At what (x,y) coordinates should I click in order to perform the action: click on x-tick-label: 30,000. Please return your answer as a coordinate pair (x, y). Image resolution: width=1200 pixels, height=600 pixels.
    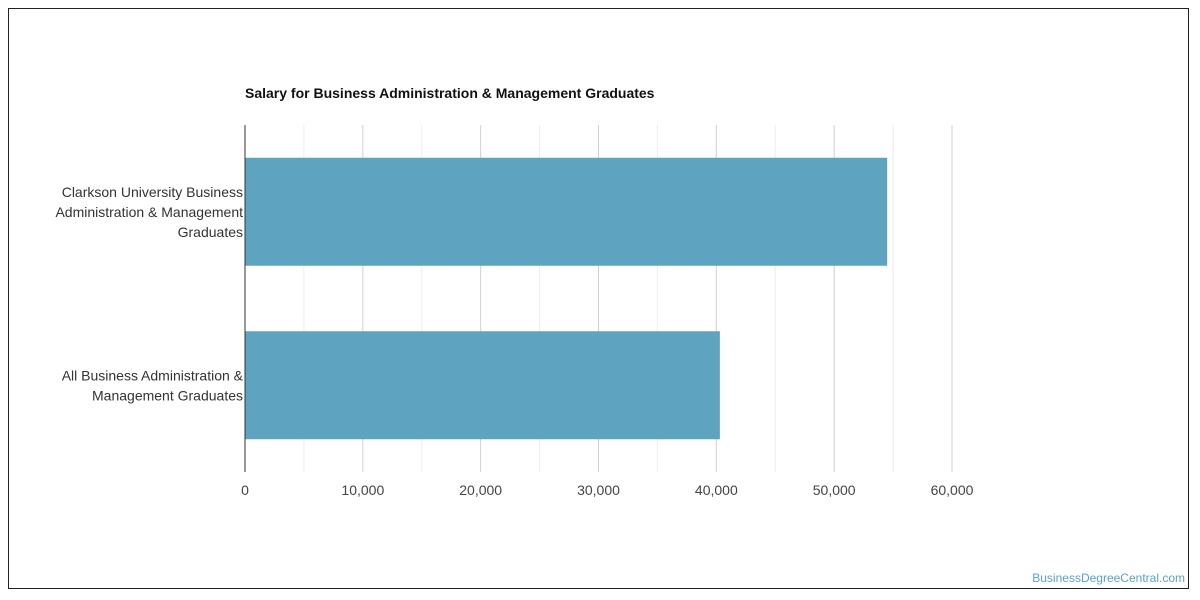
    Looking at the image, I should click on (598, 490).